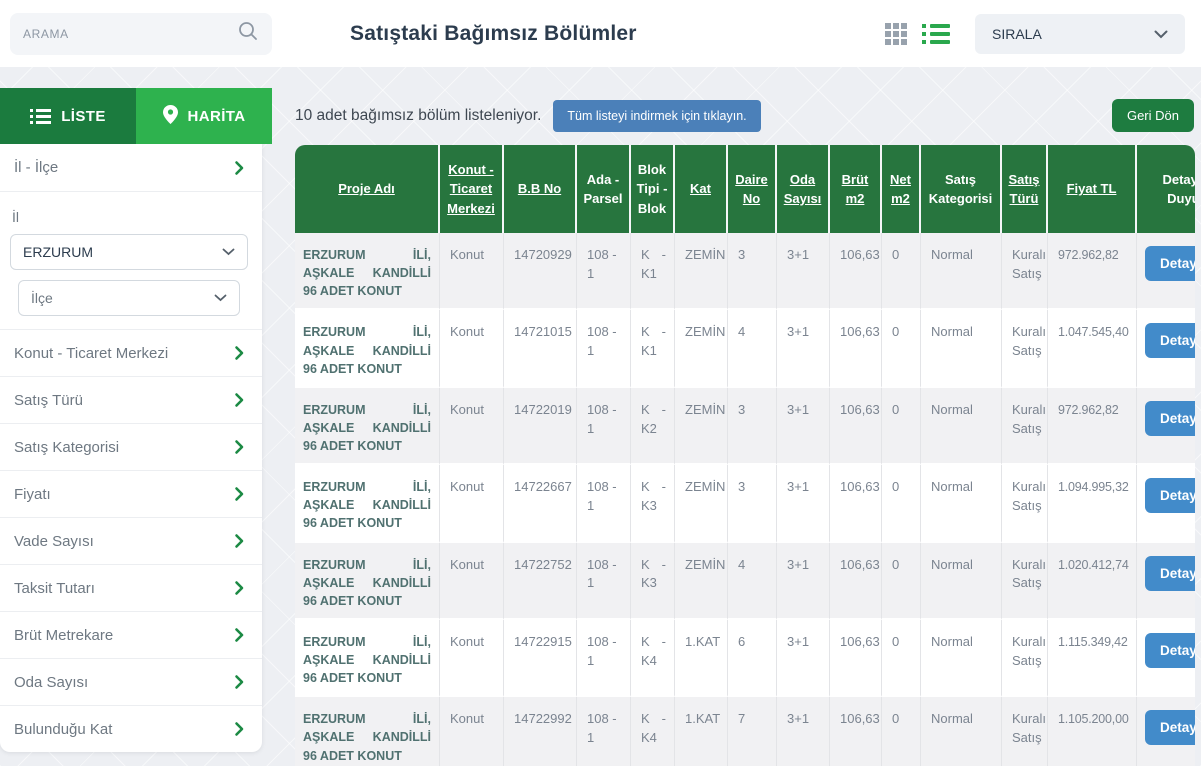 The image size is (1201, 766). I want to click on col-header-daire_no: Daire No, so click(752, 189).